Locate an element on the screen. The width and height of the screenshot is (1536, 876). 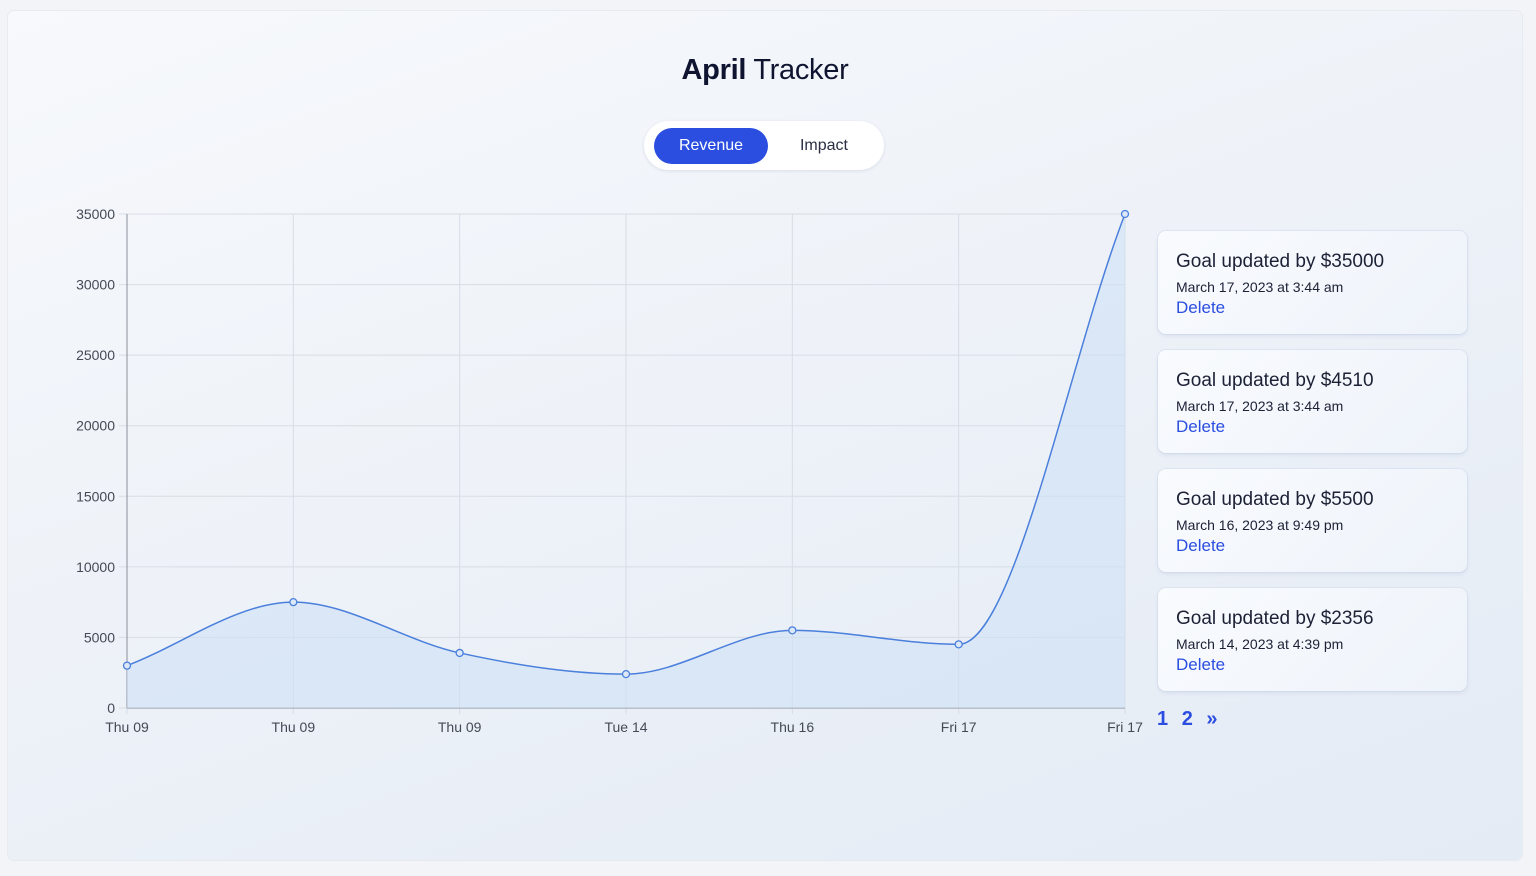
goal-title: Goal updated by $35000 is located at coordinates (1280, 261).